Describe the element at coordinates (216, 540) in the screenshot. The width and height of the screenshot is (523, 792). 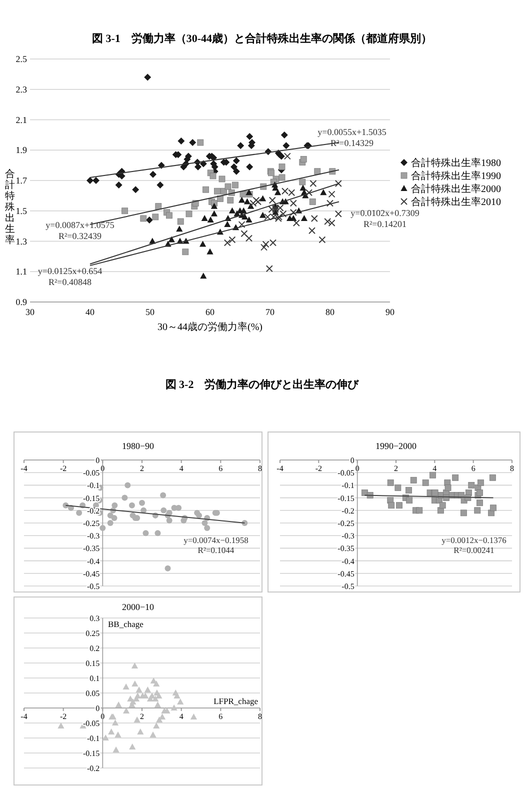
I see `annotation: y=0.0074x−0.1958` at that location.